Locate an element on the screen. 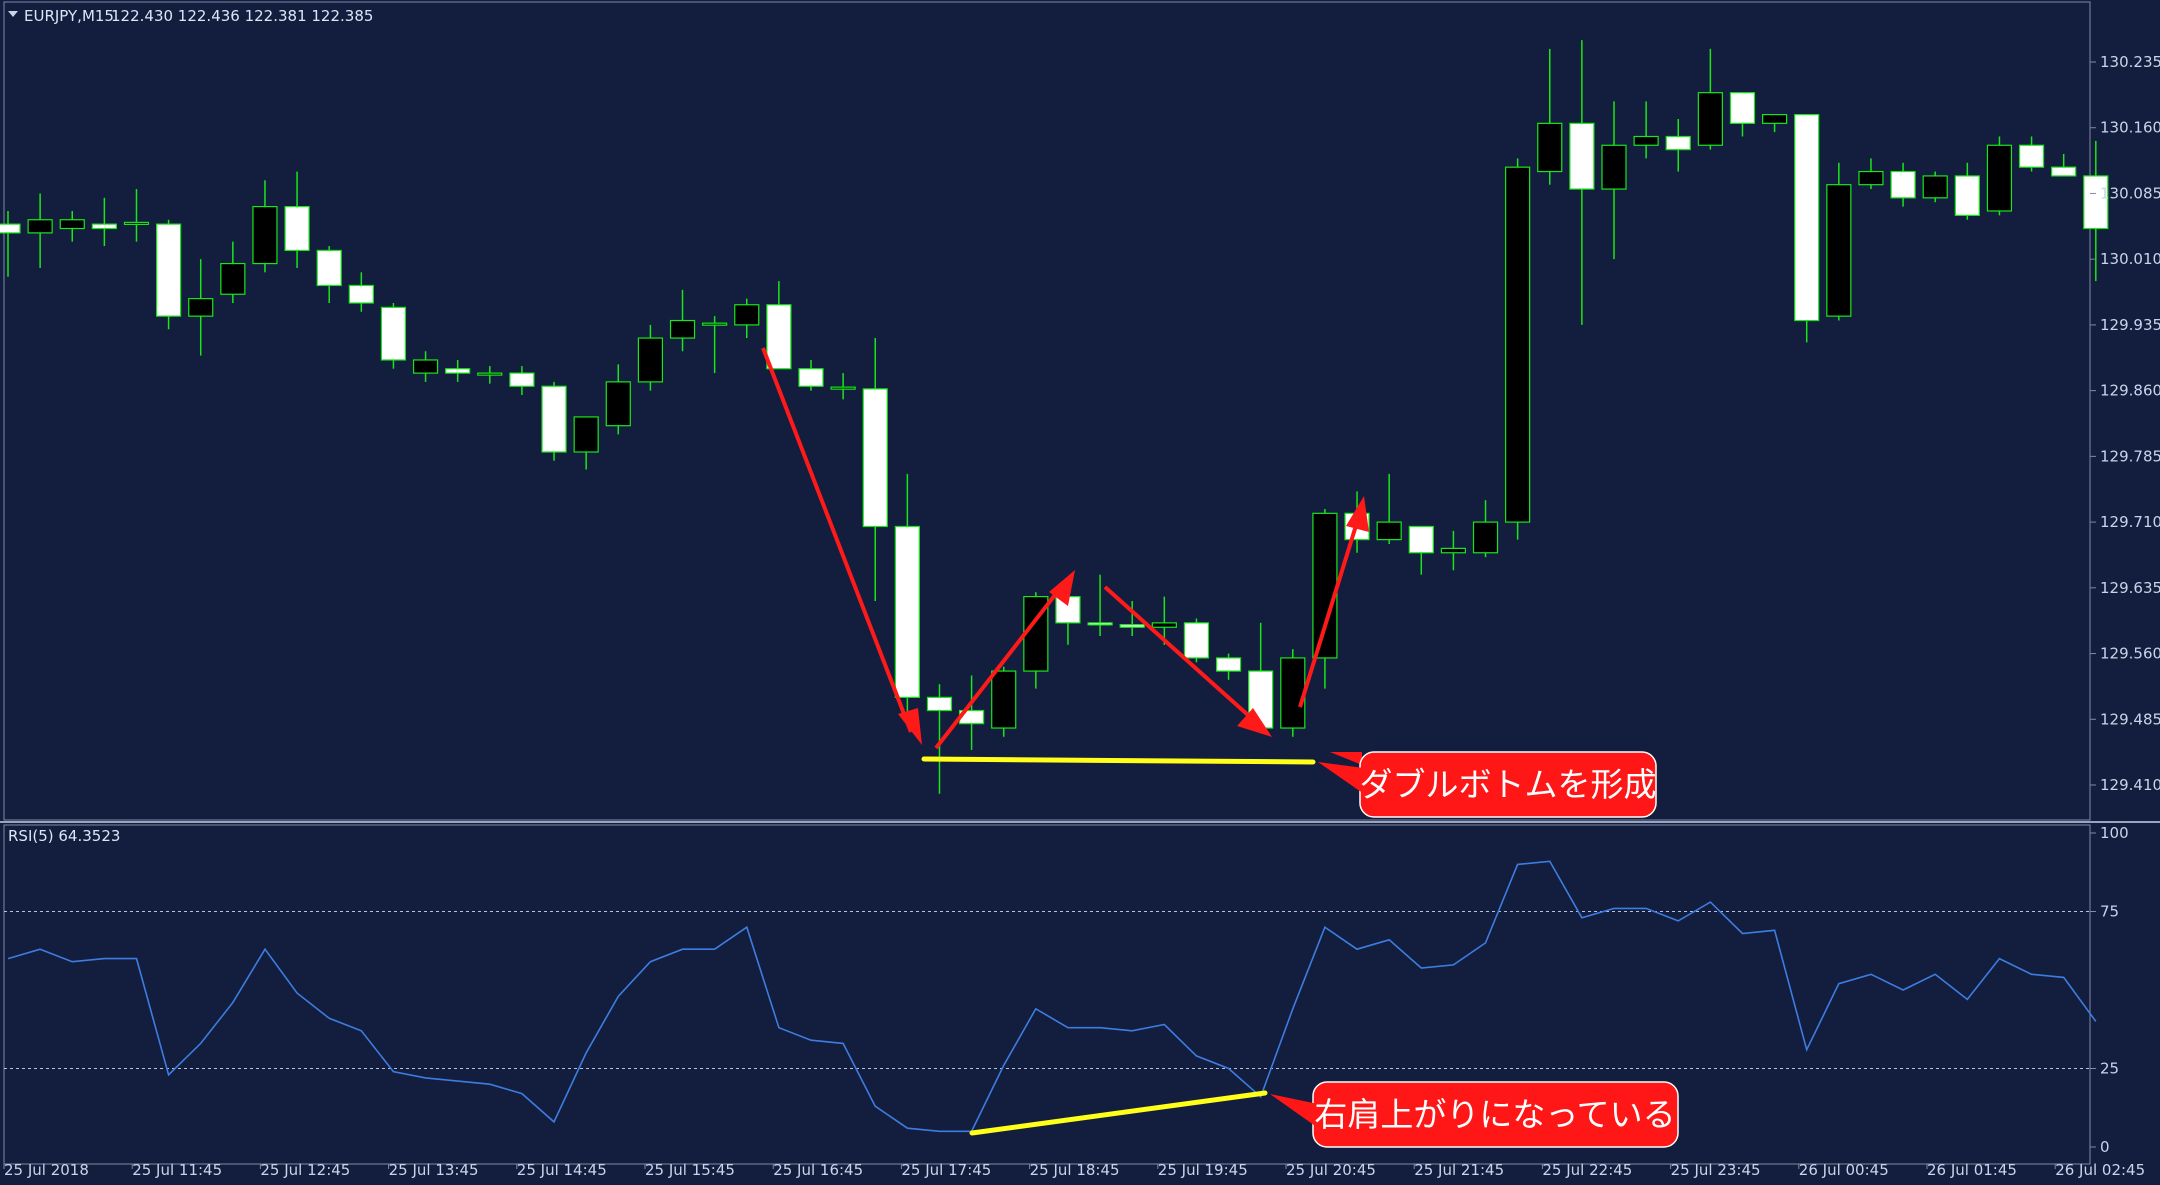 This screenshot has height=1185, width=2160. price-tick-label: 130.160 is located at coordinates (2130, 128).